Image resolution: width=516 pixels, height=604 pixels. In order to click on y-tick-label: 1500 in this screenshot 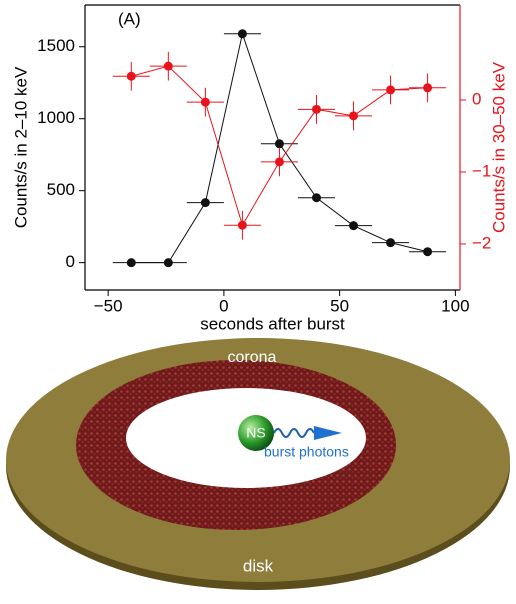, I will do `click(56, 45)`.